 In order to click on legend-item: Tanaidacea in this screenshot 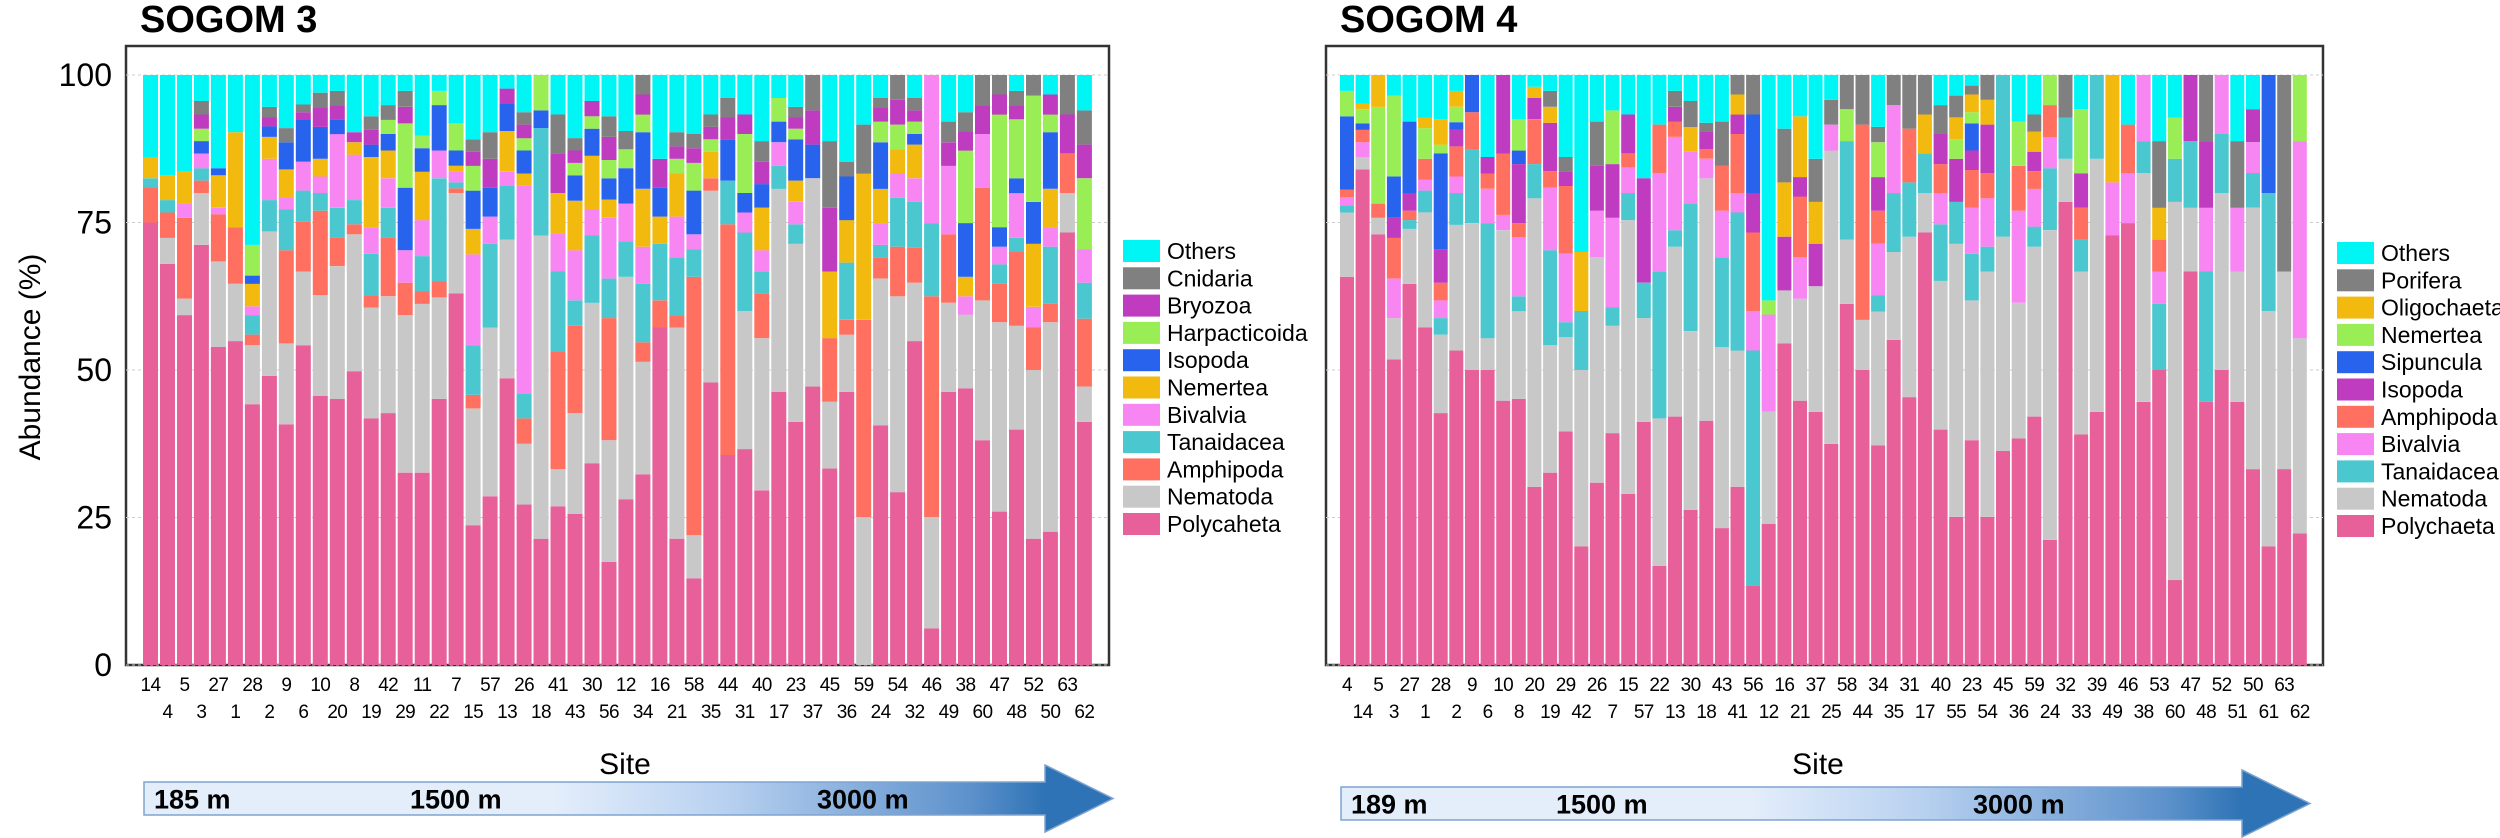, I will do `click(1204, 442)`.